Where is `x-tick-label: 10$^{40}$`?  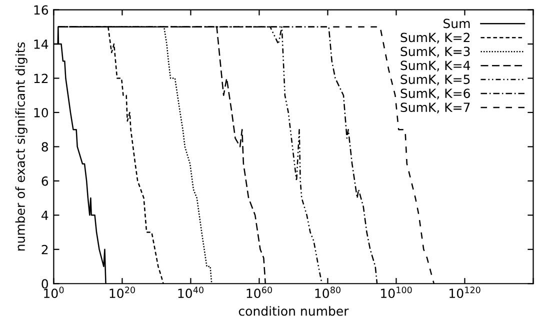 x-tick-label: 10$^{40}$ is located at coordinates (191, 292).